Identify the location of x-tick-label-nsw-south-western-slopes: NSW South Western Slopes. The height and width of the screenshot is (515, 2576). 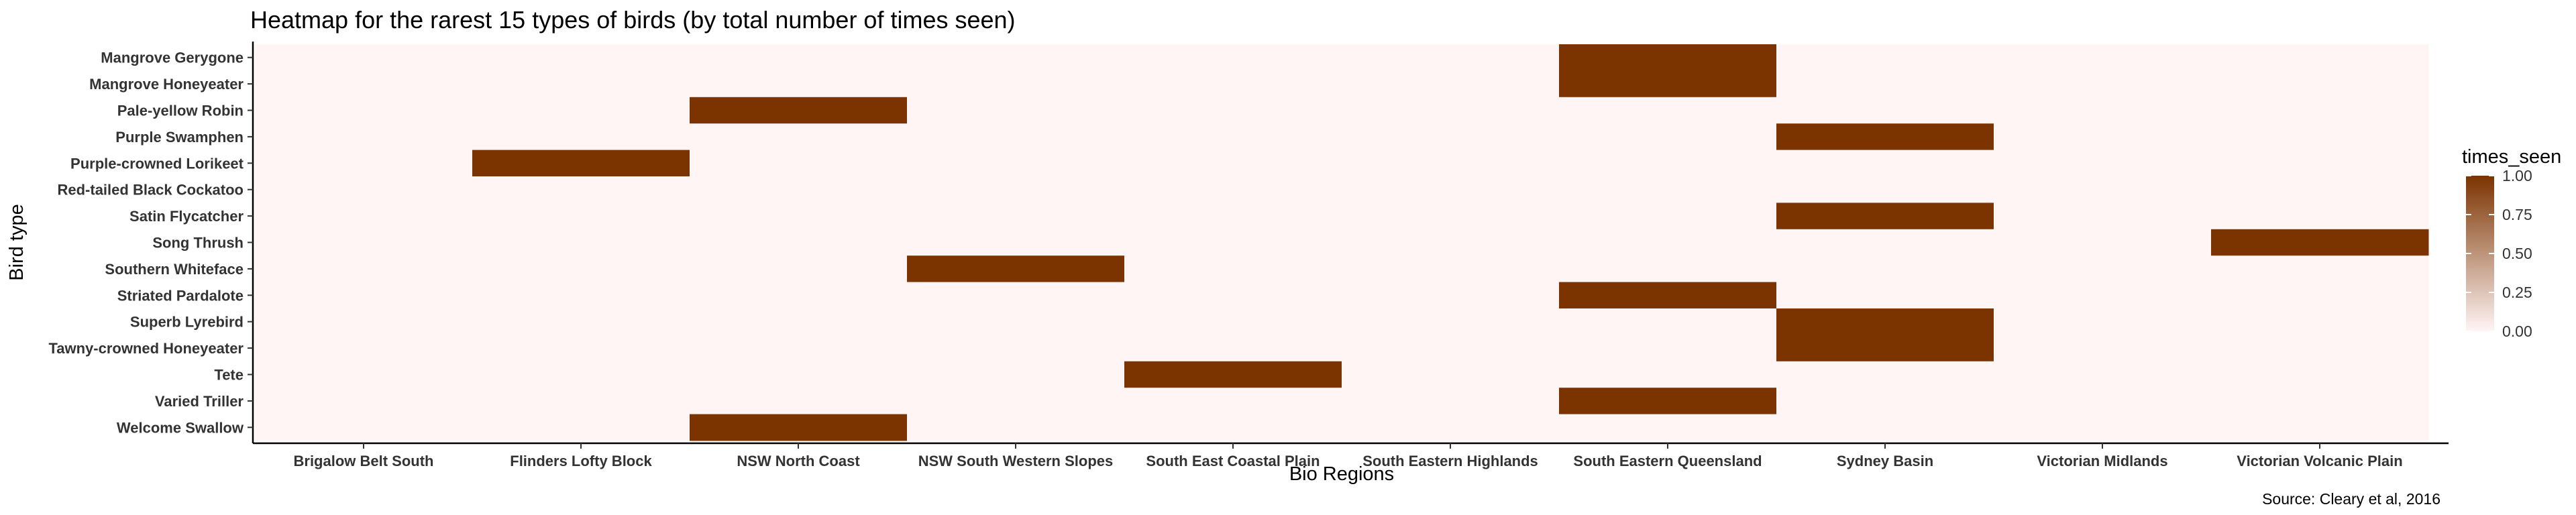
(1016, 461).